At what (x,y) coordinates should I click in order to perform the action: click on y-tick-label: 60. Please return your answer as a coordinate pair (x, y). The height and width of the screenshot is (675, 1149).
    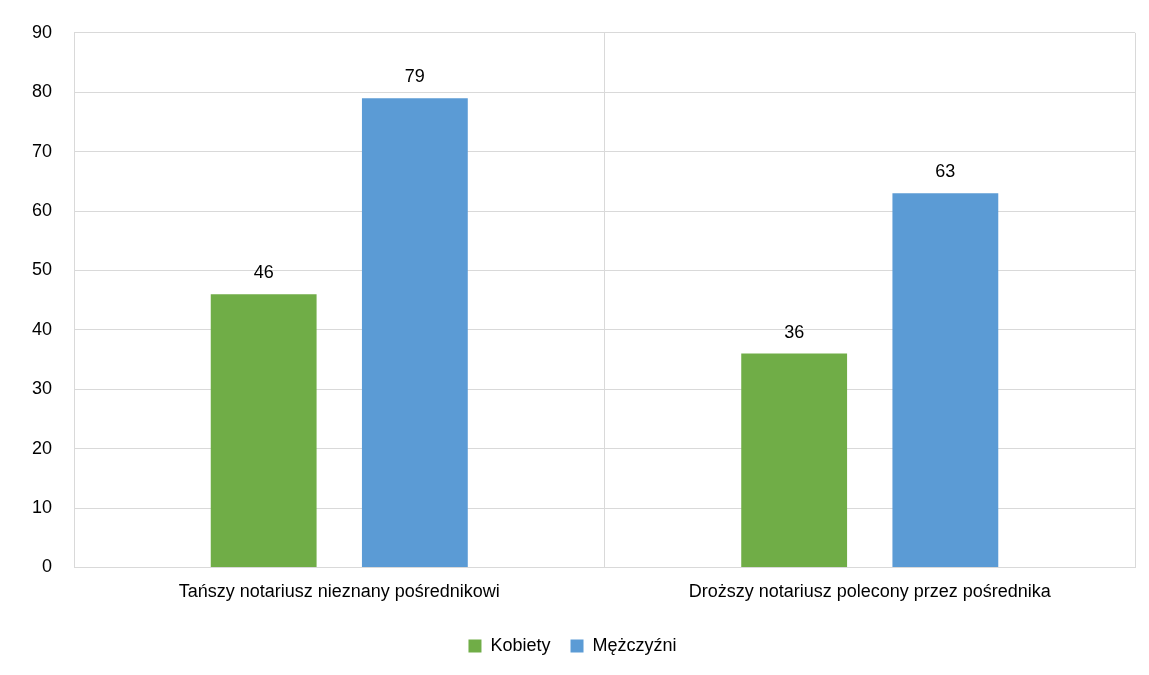
    Looking at the image, I should click on (42, 209).